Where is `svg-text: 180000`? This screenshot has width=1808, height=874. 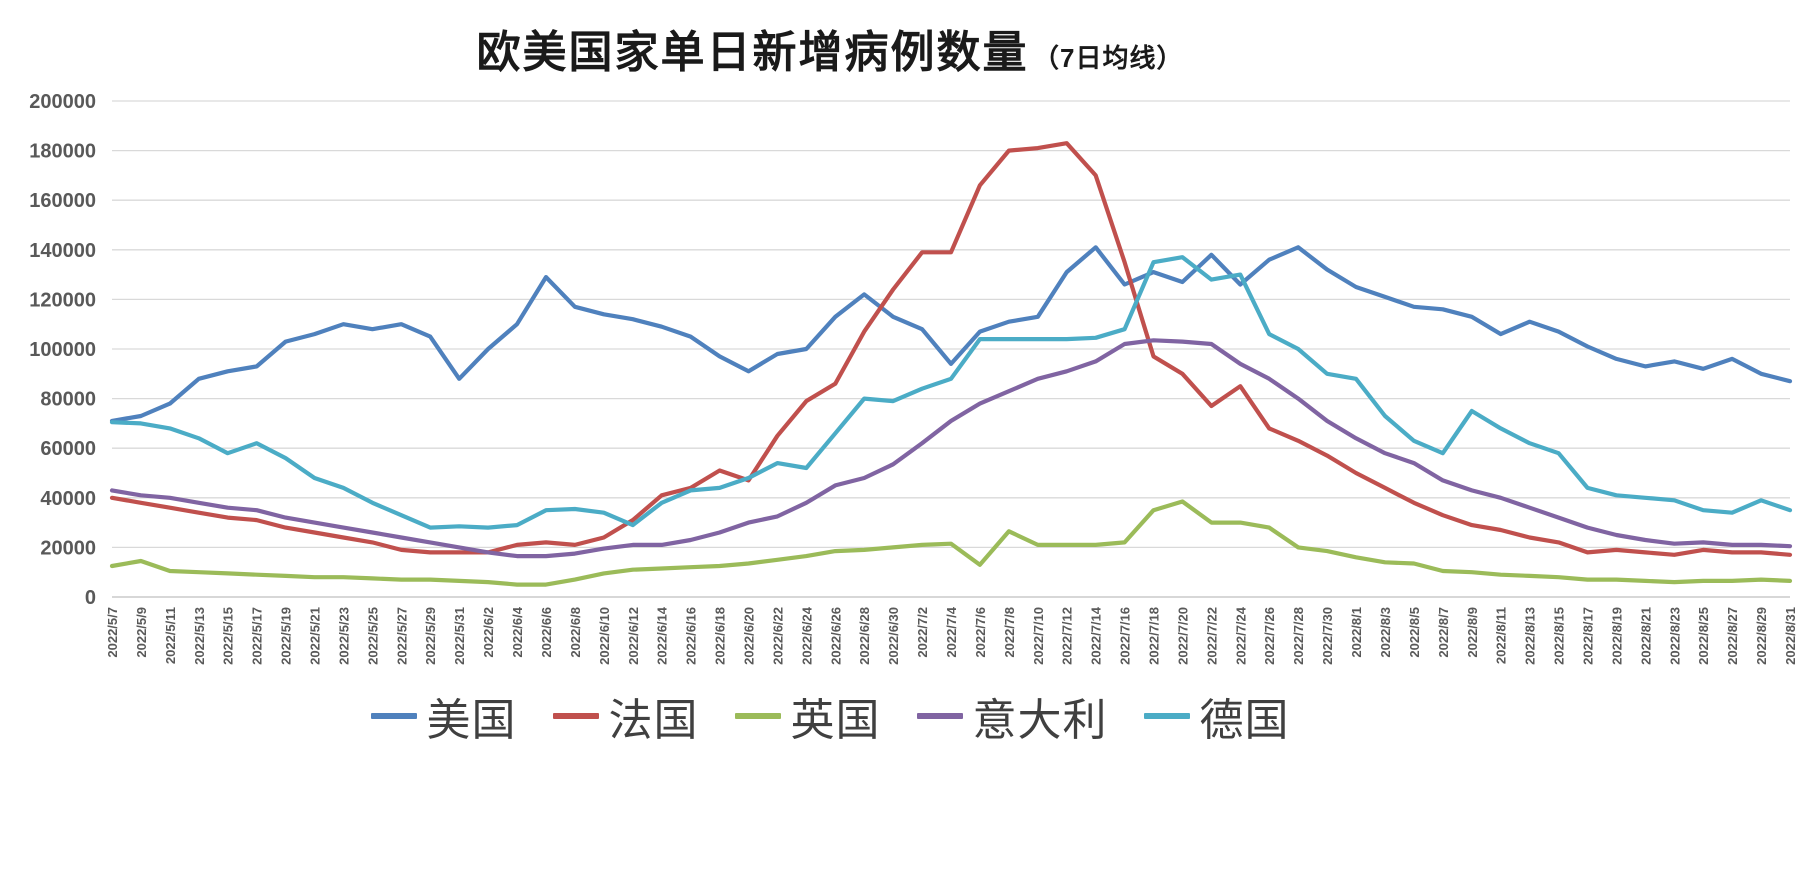 svg-text: 180000 is located at coordinates (62, 152).